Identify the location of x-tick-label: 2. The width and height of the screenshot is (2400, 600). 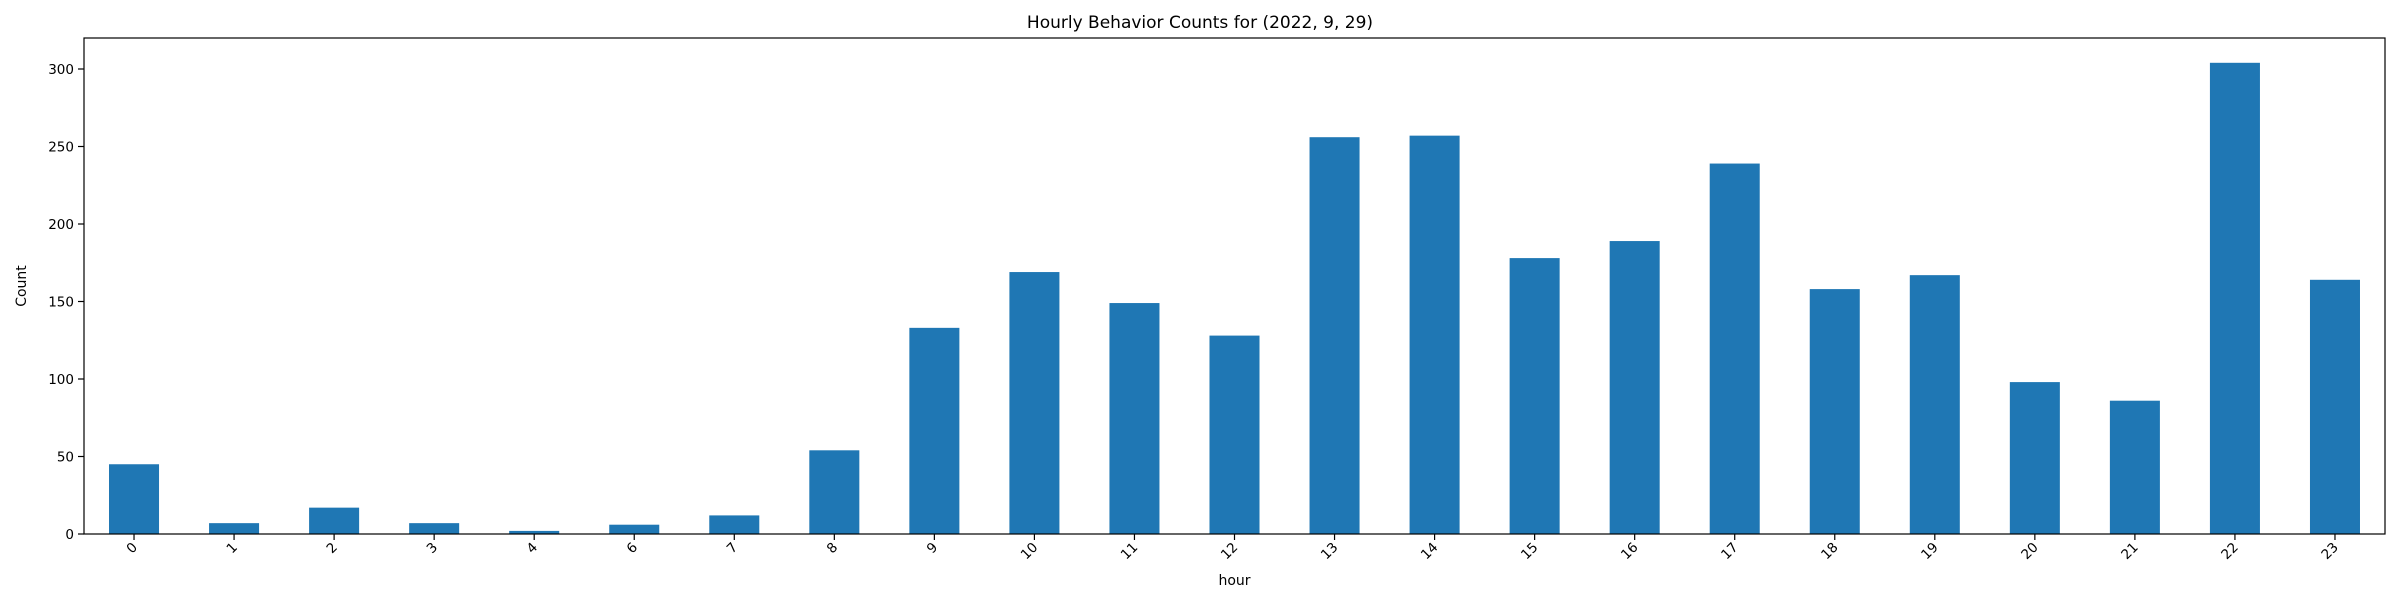
(332, 548).